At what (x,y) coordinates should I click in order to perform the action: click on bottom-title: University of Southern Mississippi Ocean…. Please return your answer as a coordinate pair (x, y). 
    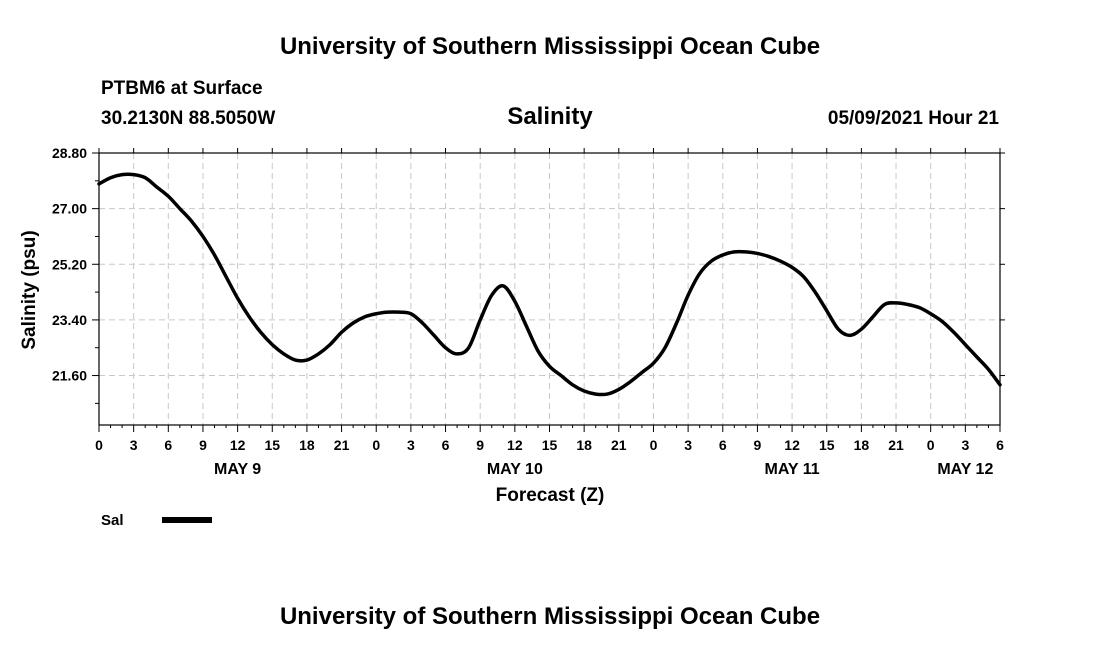
    Looking at the image, I should click on (550, 616).